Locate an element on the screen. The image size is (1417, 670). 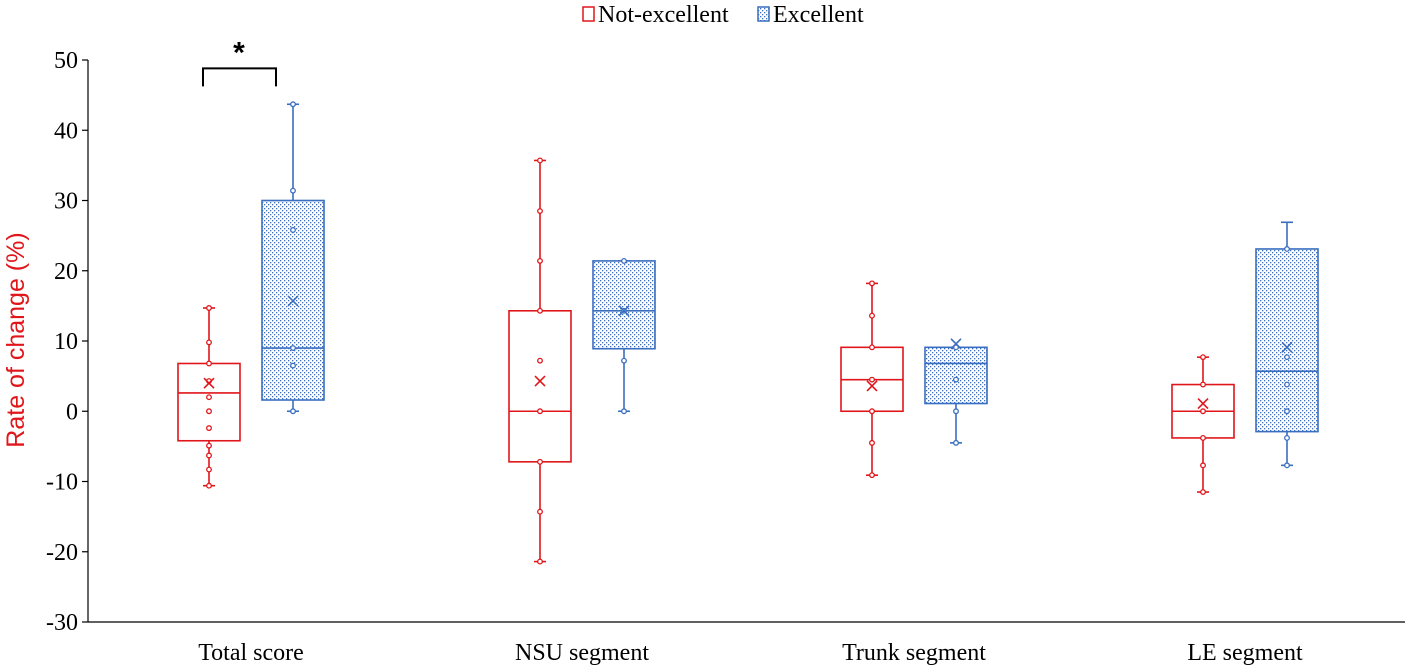
legend-label-not-excellent: Not-excellent is located at coordinates (663, 15).